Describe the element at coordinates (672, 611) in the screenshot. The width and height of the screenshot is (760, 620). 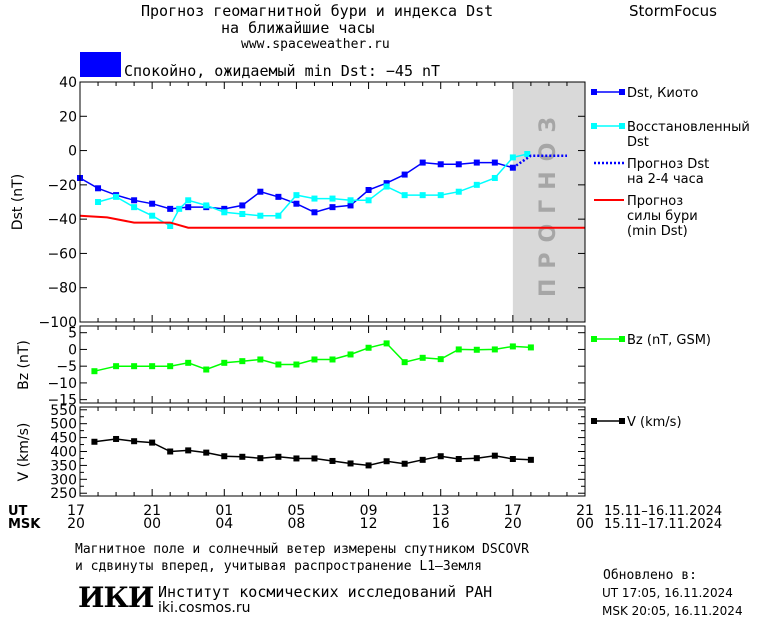
I see `updated-msk: MSK 20:05, 16.11.2024` at that location.